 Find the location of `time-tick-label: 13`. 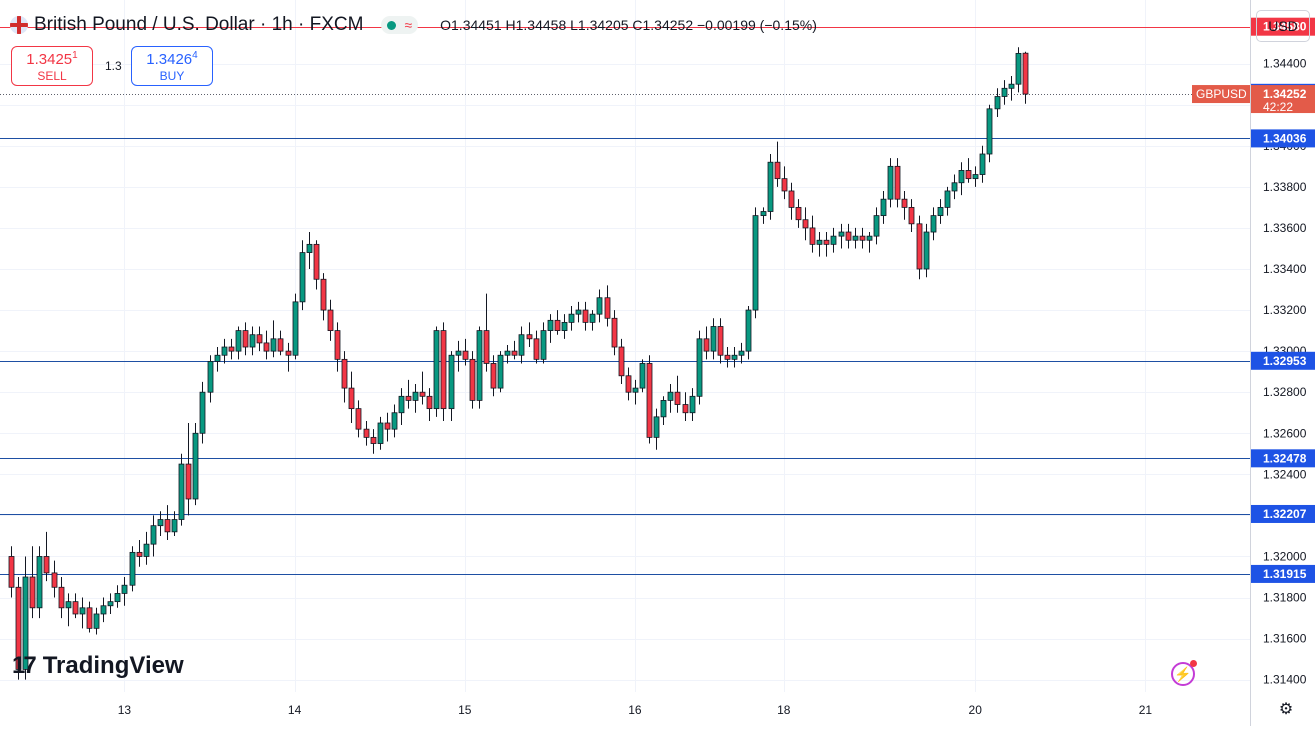

time-tick-label: 13 is located at coordinates (125, 710).